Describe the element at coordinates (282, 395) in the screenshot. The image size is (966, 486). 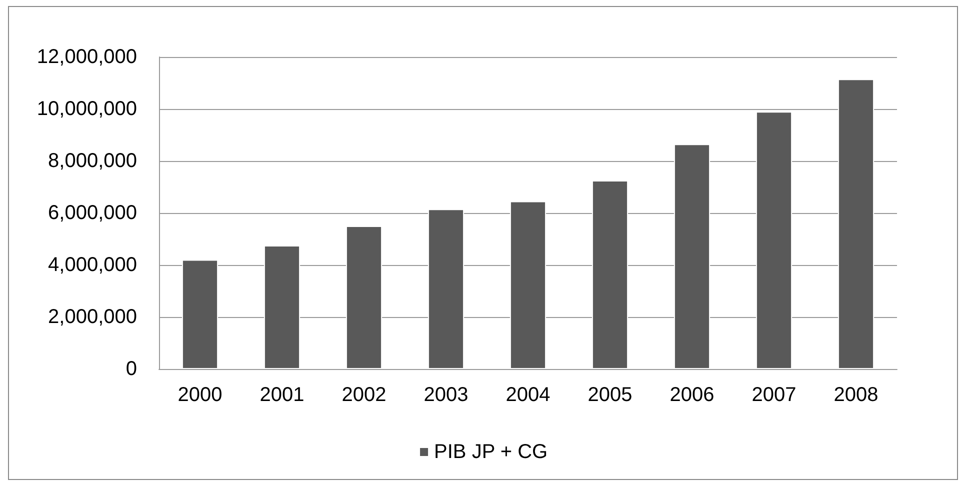
I see `x-tick-label: 2001` at that location.